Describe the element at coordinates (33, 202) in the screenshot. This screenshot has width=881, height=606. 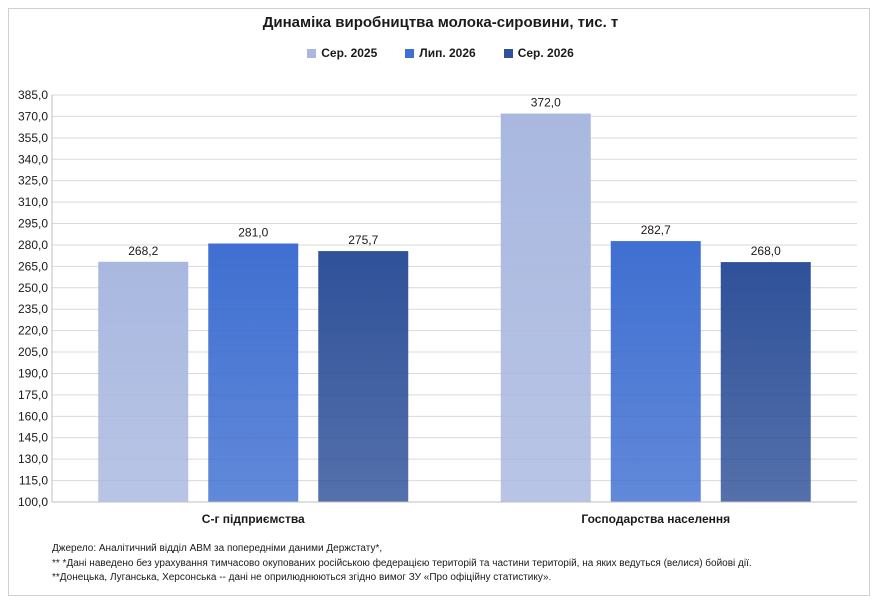
I see `y-tick-label: 310,0` at that location.